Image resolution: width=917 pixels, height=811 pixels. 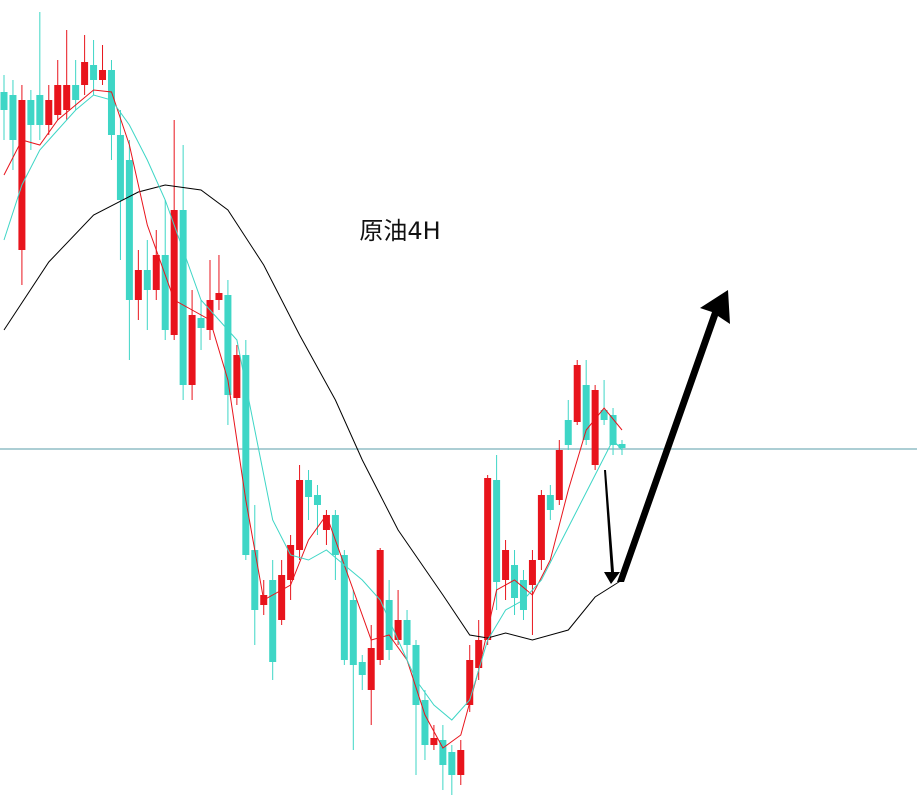 What do you see at coordinates (673, 436) in the screenshot?
I see `up-arrow` at bounding box center [673, 436].